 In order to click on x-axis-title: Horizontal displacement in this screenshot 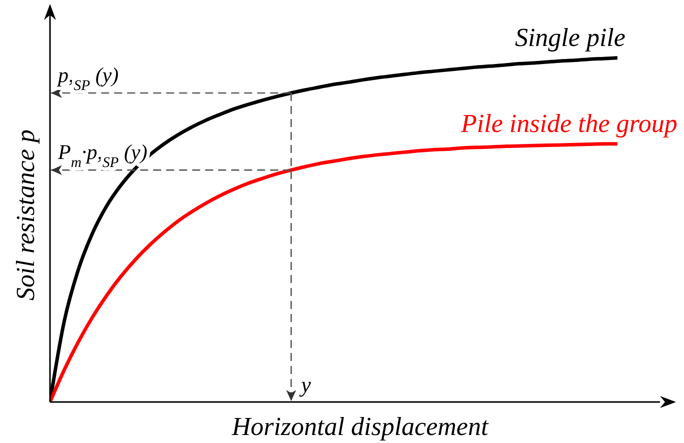, I will do `click(359, 426)`.